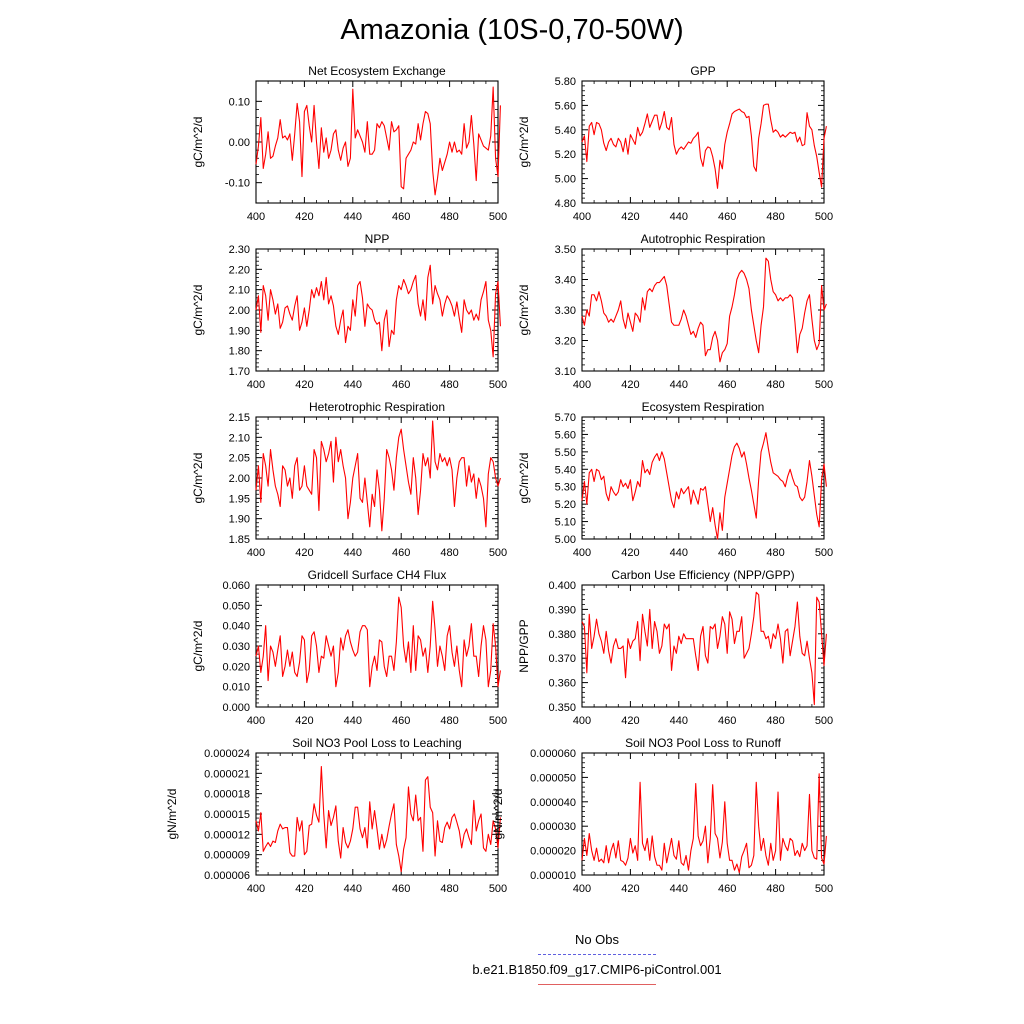 The width and height of the screenshot is (1024, 1024). What do you see at coordinates (377, 407) in the screenshot?
I see `panel-title: Heterotrophic Respiration` at bounding box center [377, 407].